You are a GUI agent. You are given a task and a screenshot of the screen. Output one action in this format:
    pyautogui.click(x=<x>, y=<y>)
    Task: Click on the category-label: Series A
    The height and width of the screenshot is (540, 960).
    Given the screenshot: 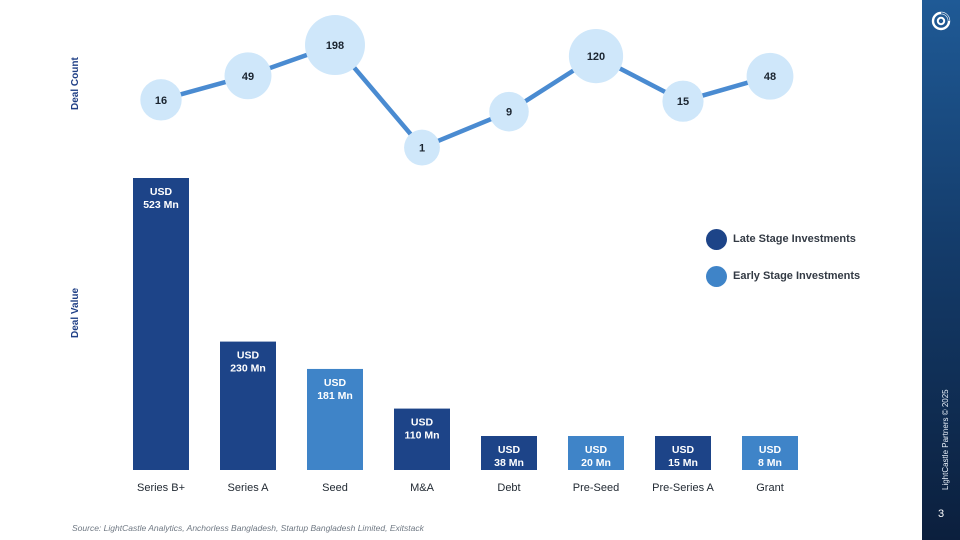 What is the action you would take?
    pyautogui.click(x=249, y=488)
    